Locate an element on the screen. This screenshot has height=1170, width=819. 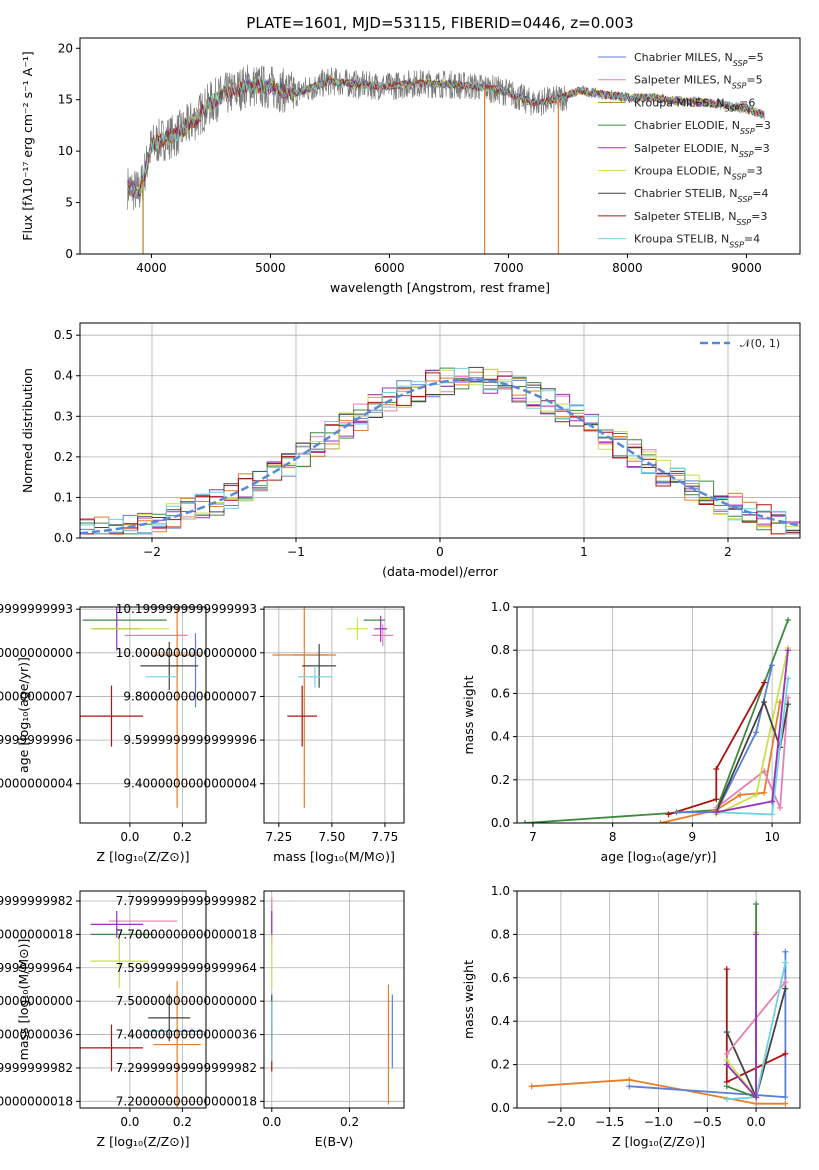
legend-label-text: Chabrier STELIB, N is located at coordinates (686, 193).